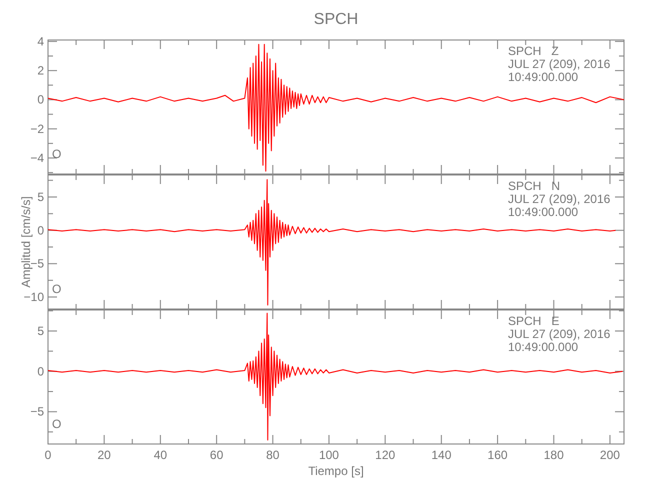 This screenshot has height=500, width=650. Describe the element at coordinates (40, 41) in the screenshot. I see `y-tick-label: 4` at that location.